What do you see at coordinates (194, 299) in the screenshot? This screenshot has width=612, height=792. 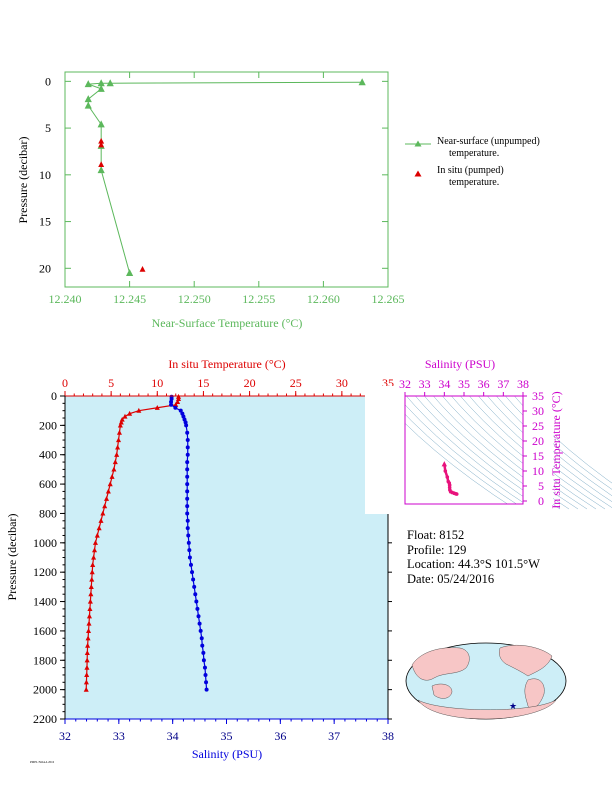 I see `near-surface-x-tick-label: 12.250` at bounding box center [194, 299].